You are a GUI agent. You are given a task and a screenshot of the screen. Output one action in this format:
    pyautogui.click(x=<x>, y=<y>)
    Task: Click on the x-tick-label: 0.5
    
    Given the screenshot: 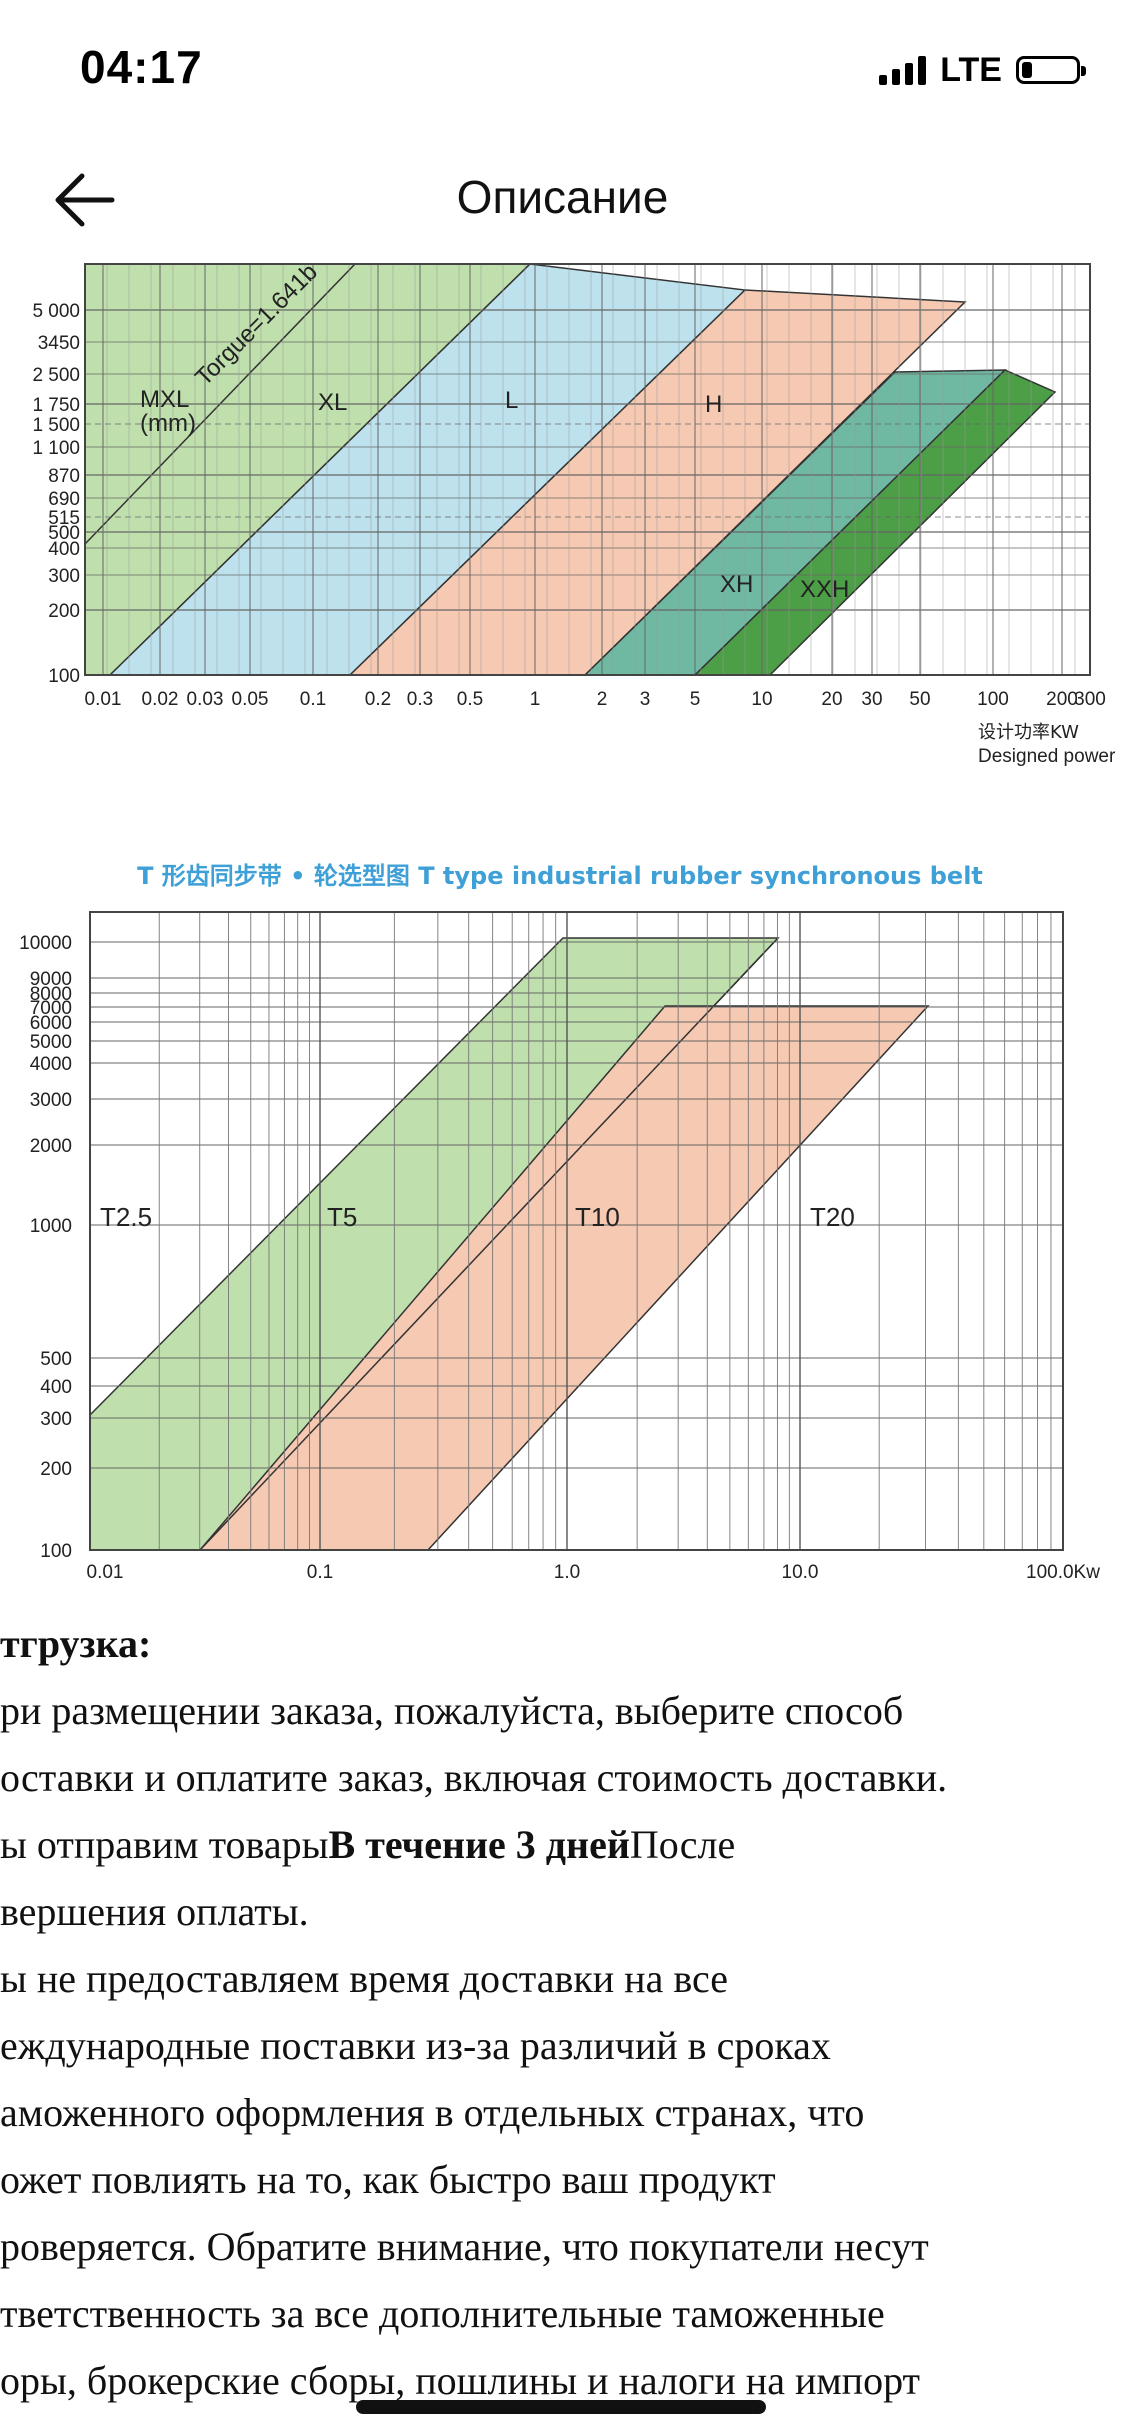 What is the action you would take?
    pyautogui.click(x=470, y=699)
    